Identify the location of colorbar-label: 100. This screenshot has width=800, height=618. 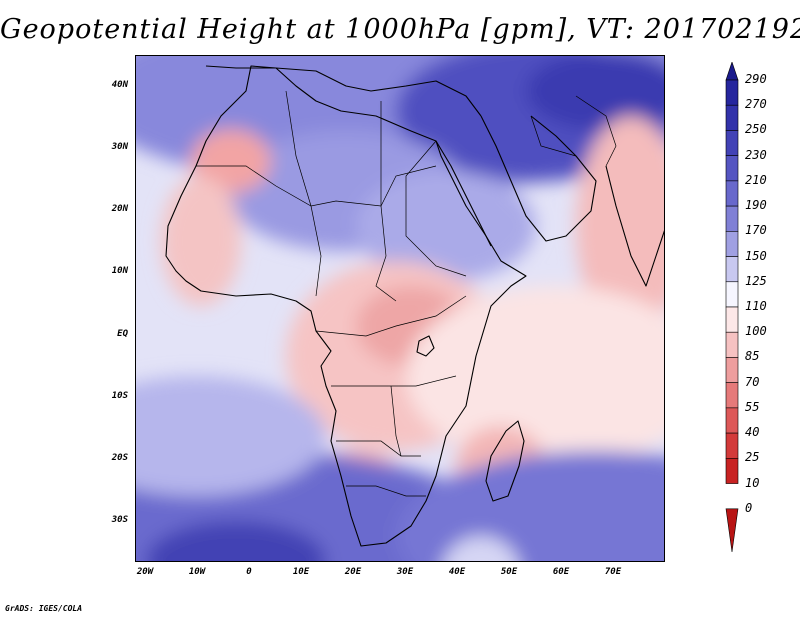
(756, 331).